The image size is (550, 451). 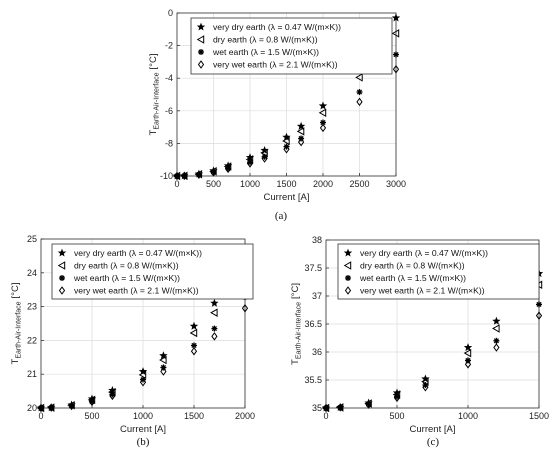 I want to click on y-tick-label: -10, so click(x=166, y=176).